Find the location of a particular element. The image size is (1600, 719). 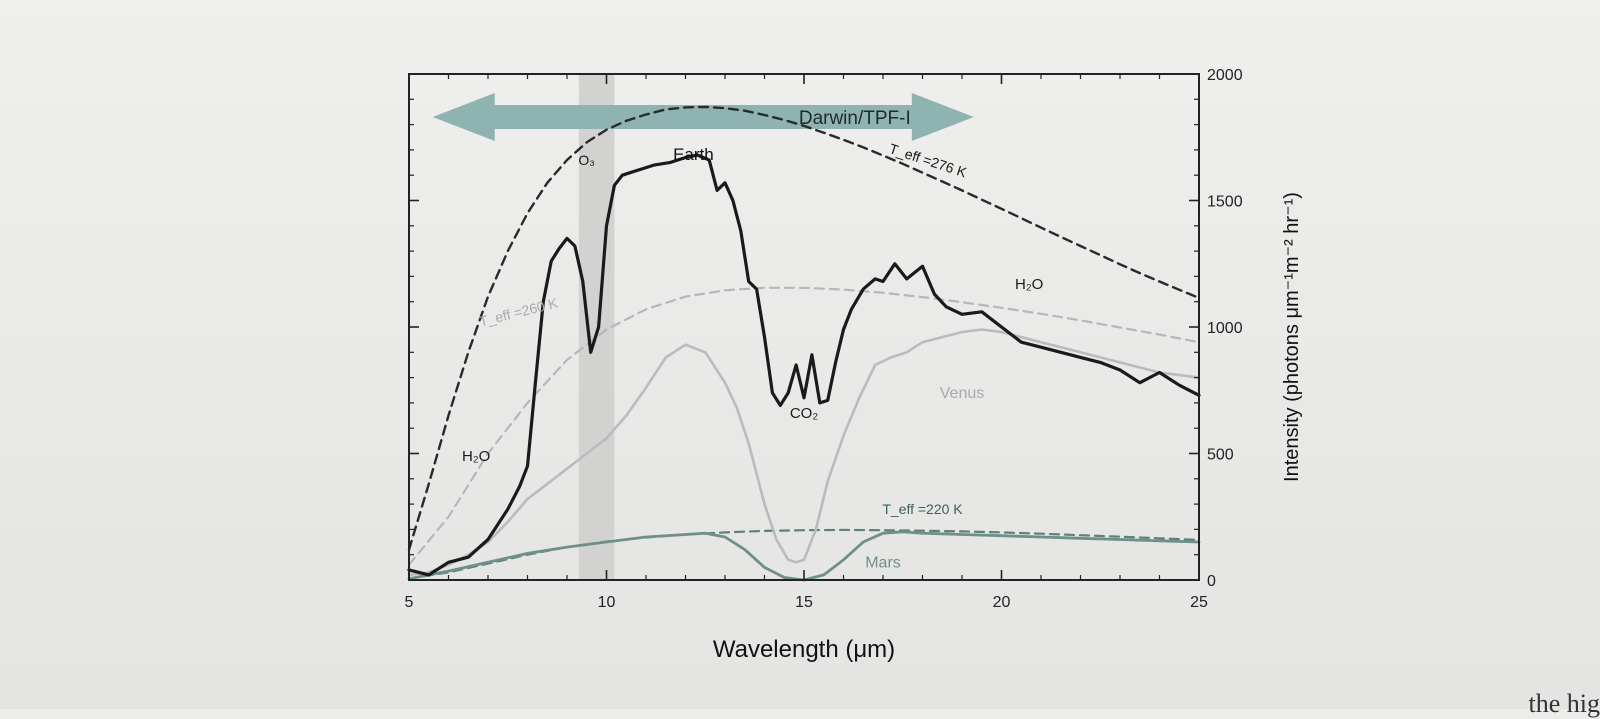

annotation-earth: Earth is located at coordinates (693, 154).